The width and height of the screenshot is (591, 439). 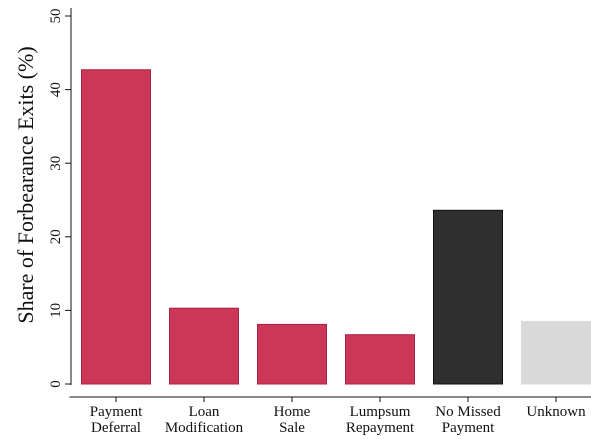 I want to click on y-axis-label: Share of Forbearance Exits (%), so click(x=25, y=184).